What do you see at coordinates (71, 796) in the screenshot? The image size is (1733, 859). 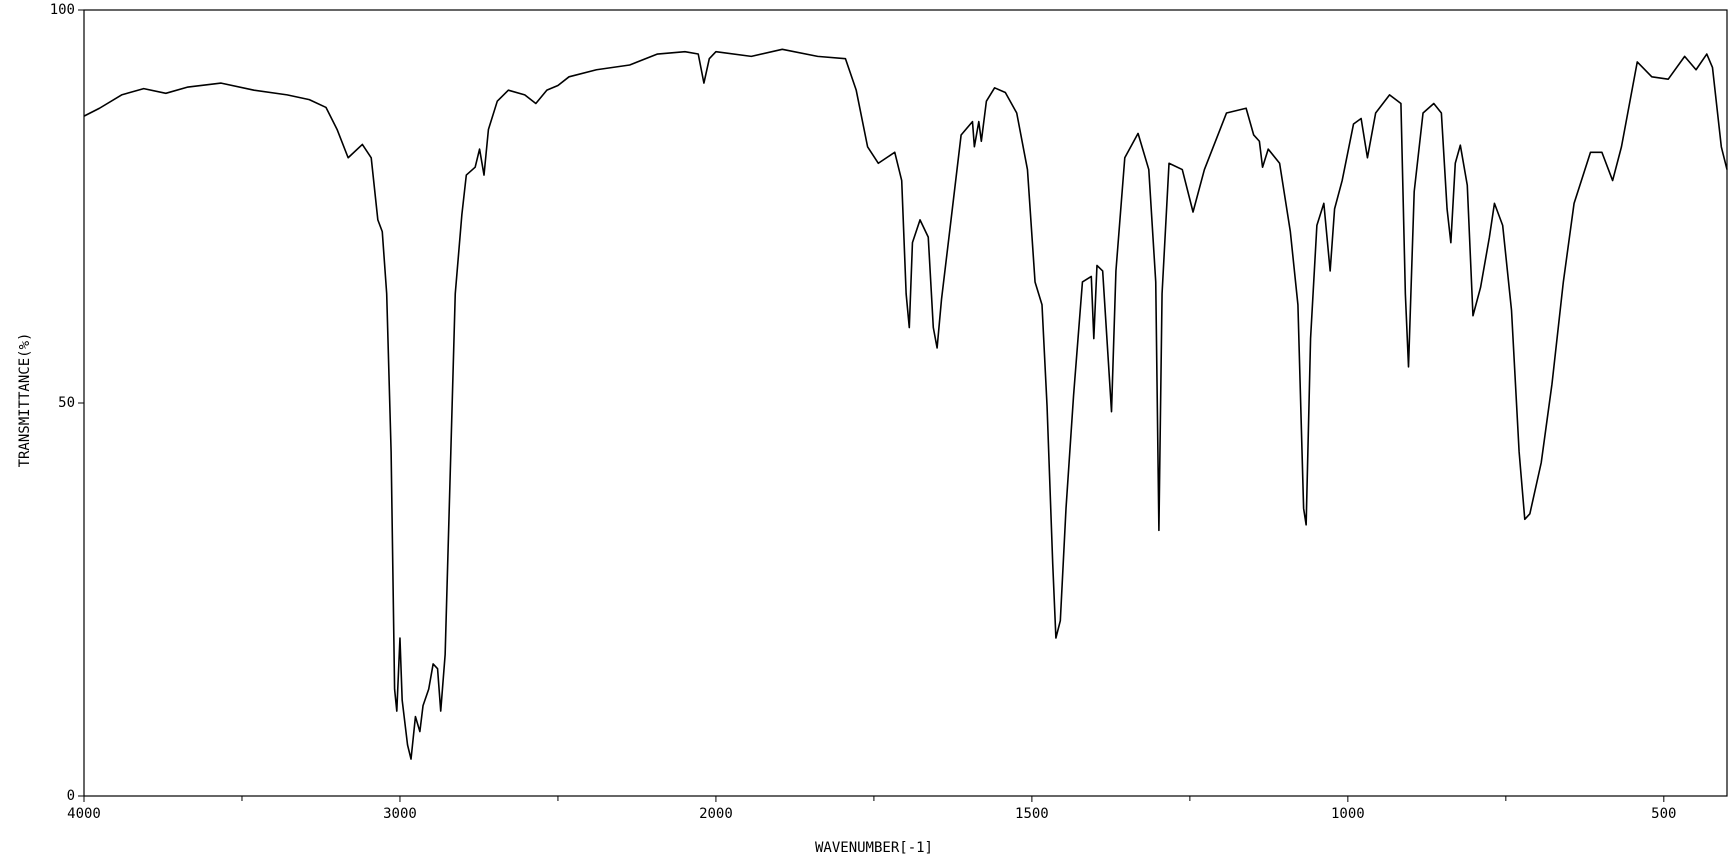 I see `y-tick-label: 0` at bounding box center [71, 796].